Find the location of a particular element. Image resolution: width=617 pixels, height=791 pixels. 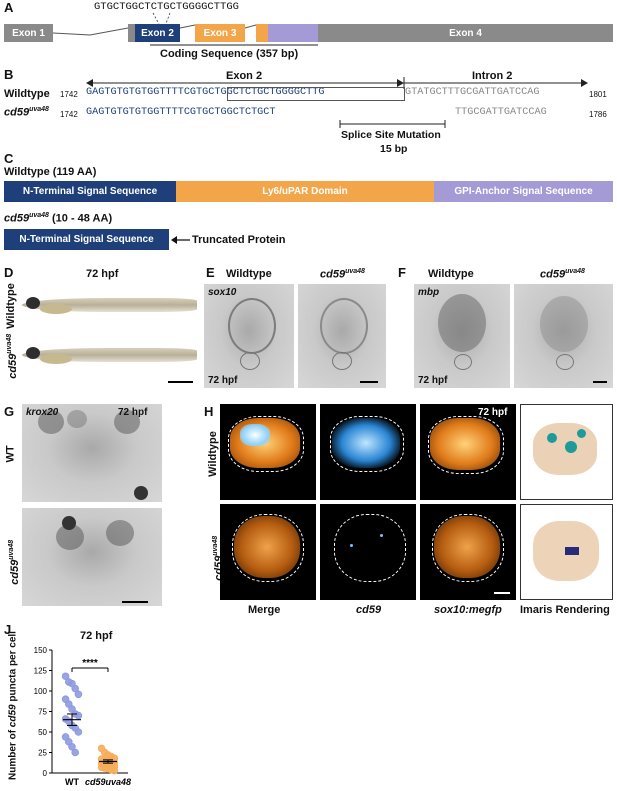

exon-1: Exon 1 is located at coordinates (28, 33).